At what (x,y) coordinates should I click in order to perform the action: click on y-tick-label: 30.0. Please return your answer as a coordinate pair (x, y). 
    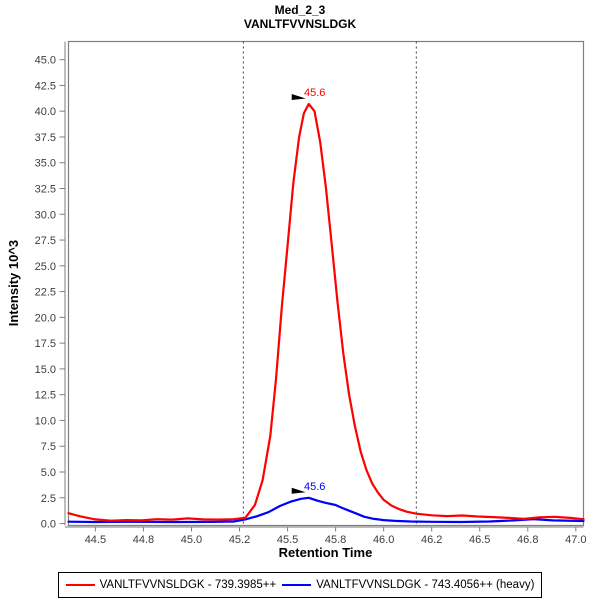
    Looking at the image, I should click on (45, 215).